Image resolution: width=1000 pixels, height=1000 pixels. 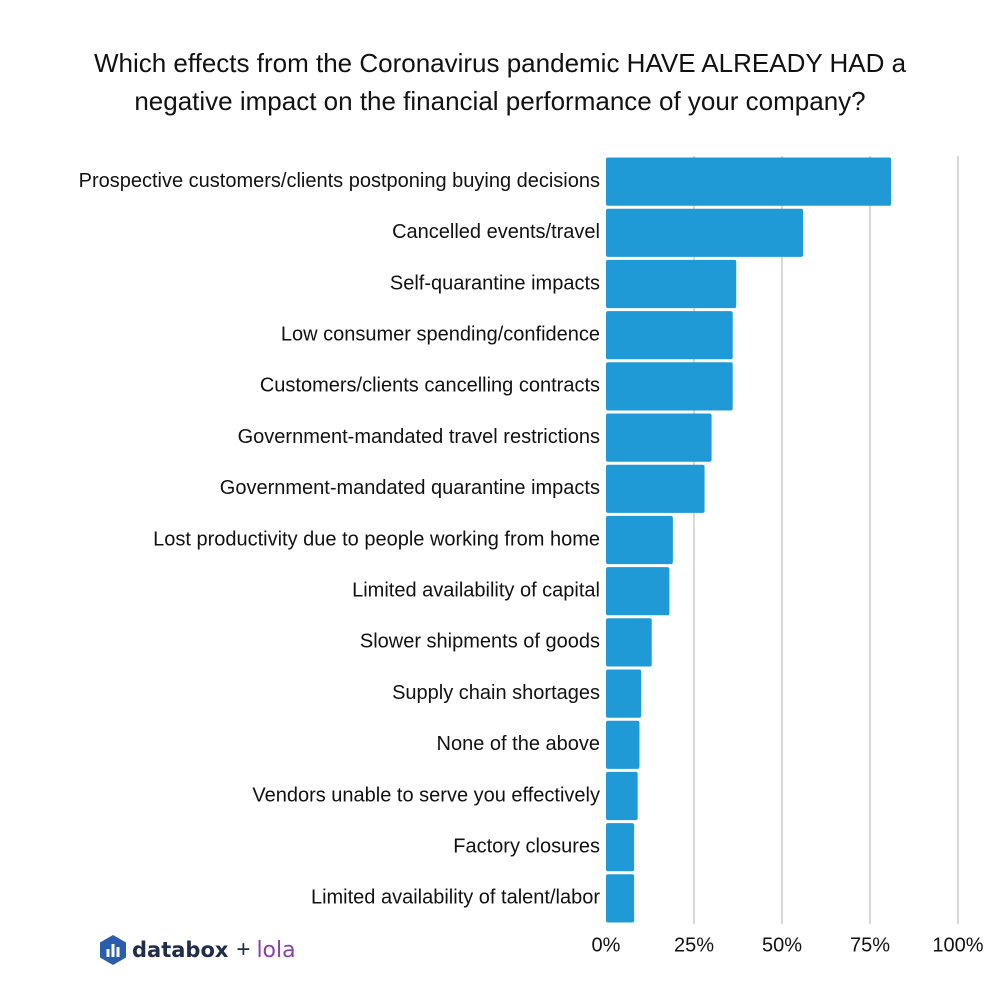 I want to click on x-tick-label: 0%, so click(x=606, y=945).